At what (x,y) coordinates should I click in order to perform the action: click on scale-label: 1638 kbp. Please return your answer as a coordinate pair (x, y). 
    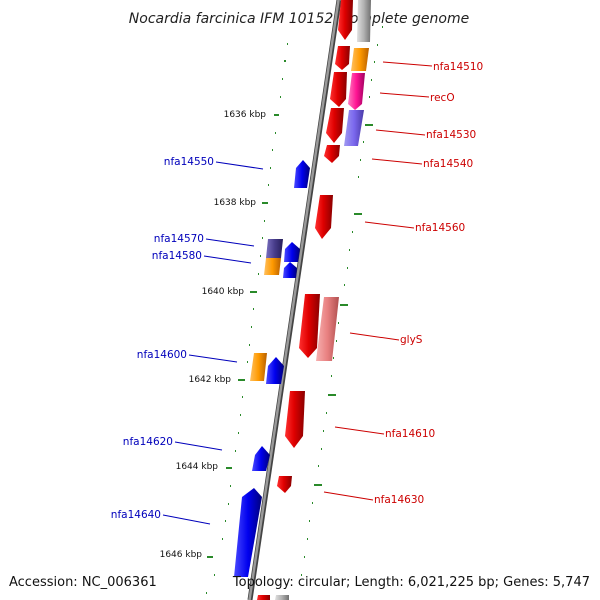
    Looking at the image, I should click on (235, 203).